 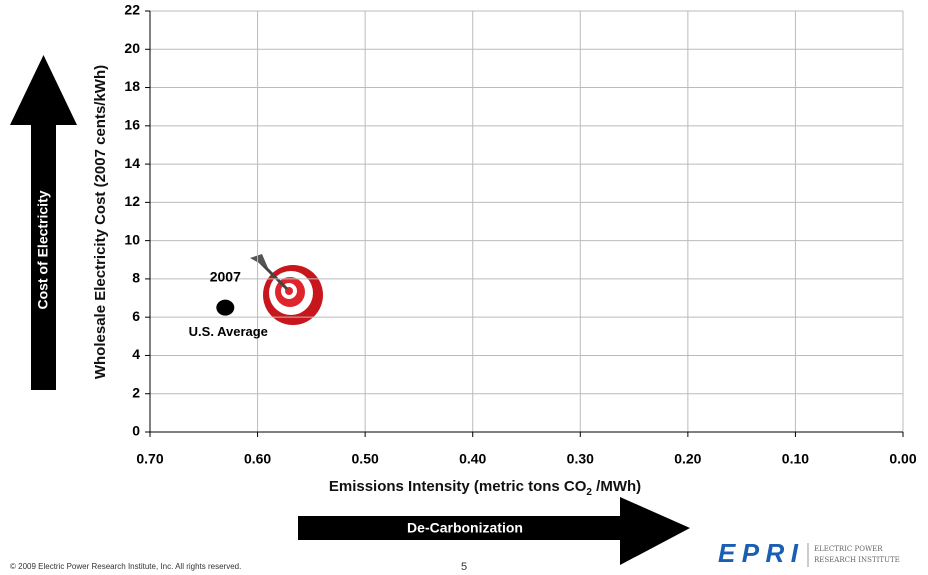 I want to click on x-tick-label: 0.60, so click(x=257, y=459).